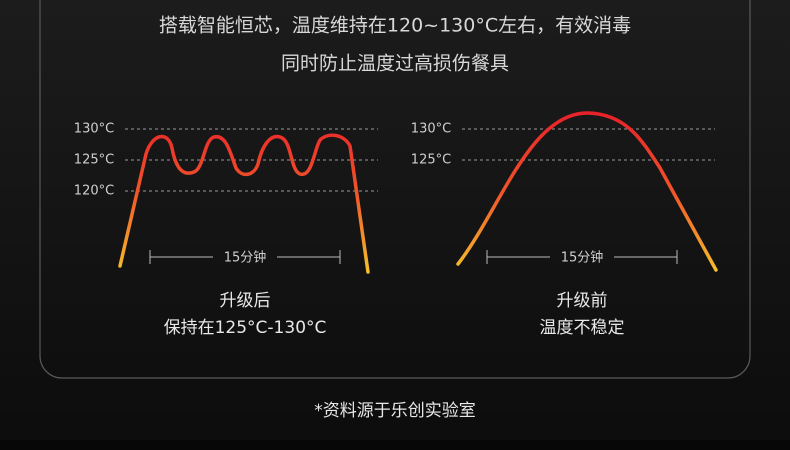 This screenshot has width=790, height=450. What do you see at coordinates (395, 26) in the screenshot?
I see `headline: 搭载智能恒芯，温度维持在120~130°C左右，有效消毒` at bounding box center [395, 26].